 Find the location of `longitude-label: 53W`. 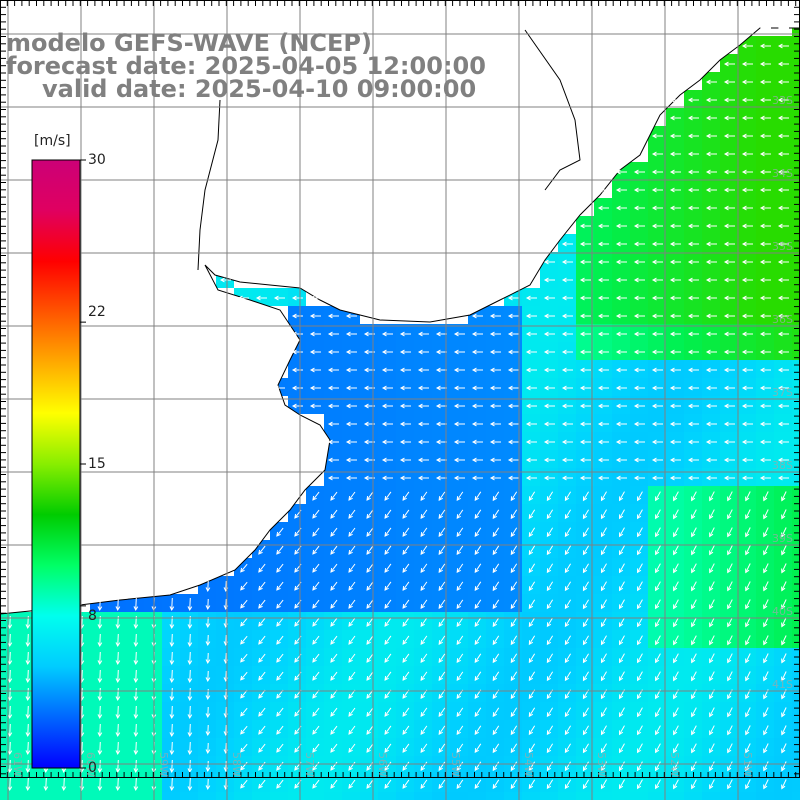

longitude-label: 53W is located at coordinates (601, 764).